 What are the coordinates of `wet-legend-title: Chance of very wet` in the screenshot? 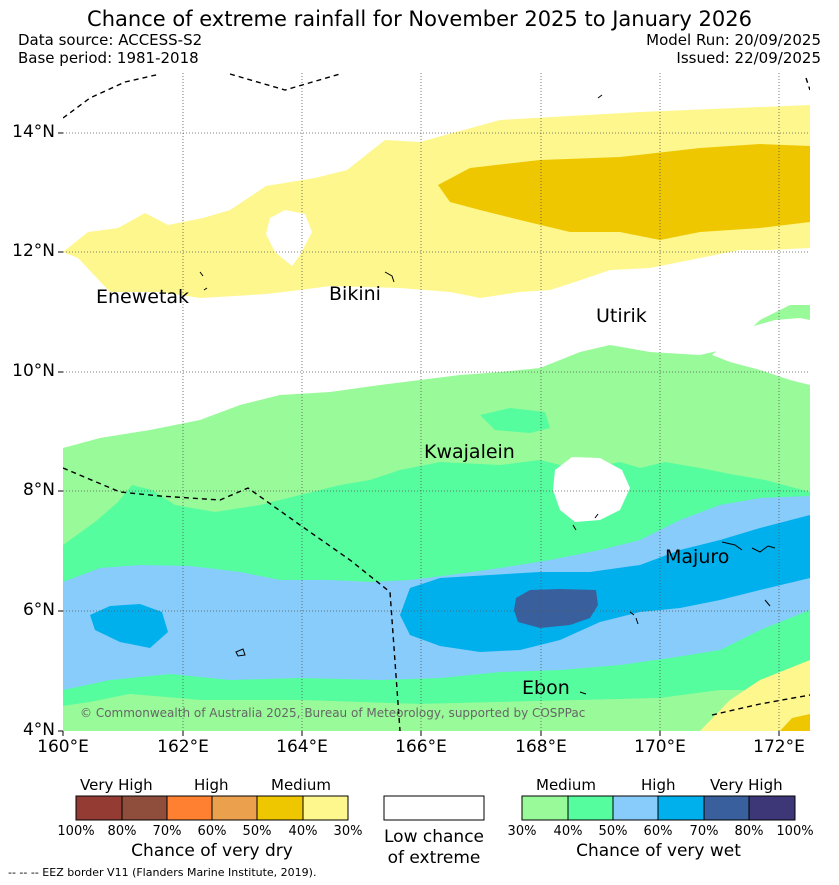 It's located at (658, 851).